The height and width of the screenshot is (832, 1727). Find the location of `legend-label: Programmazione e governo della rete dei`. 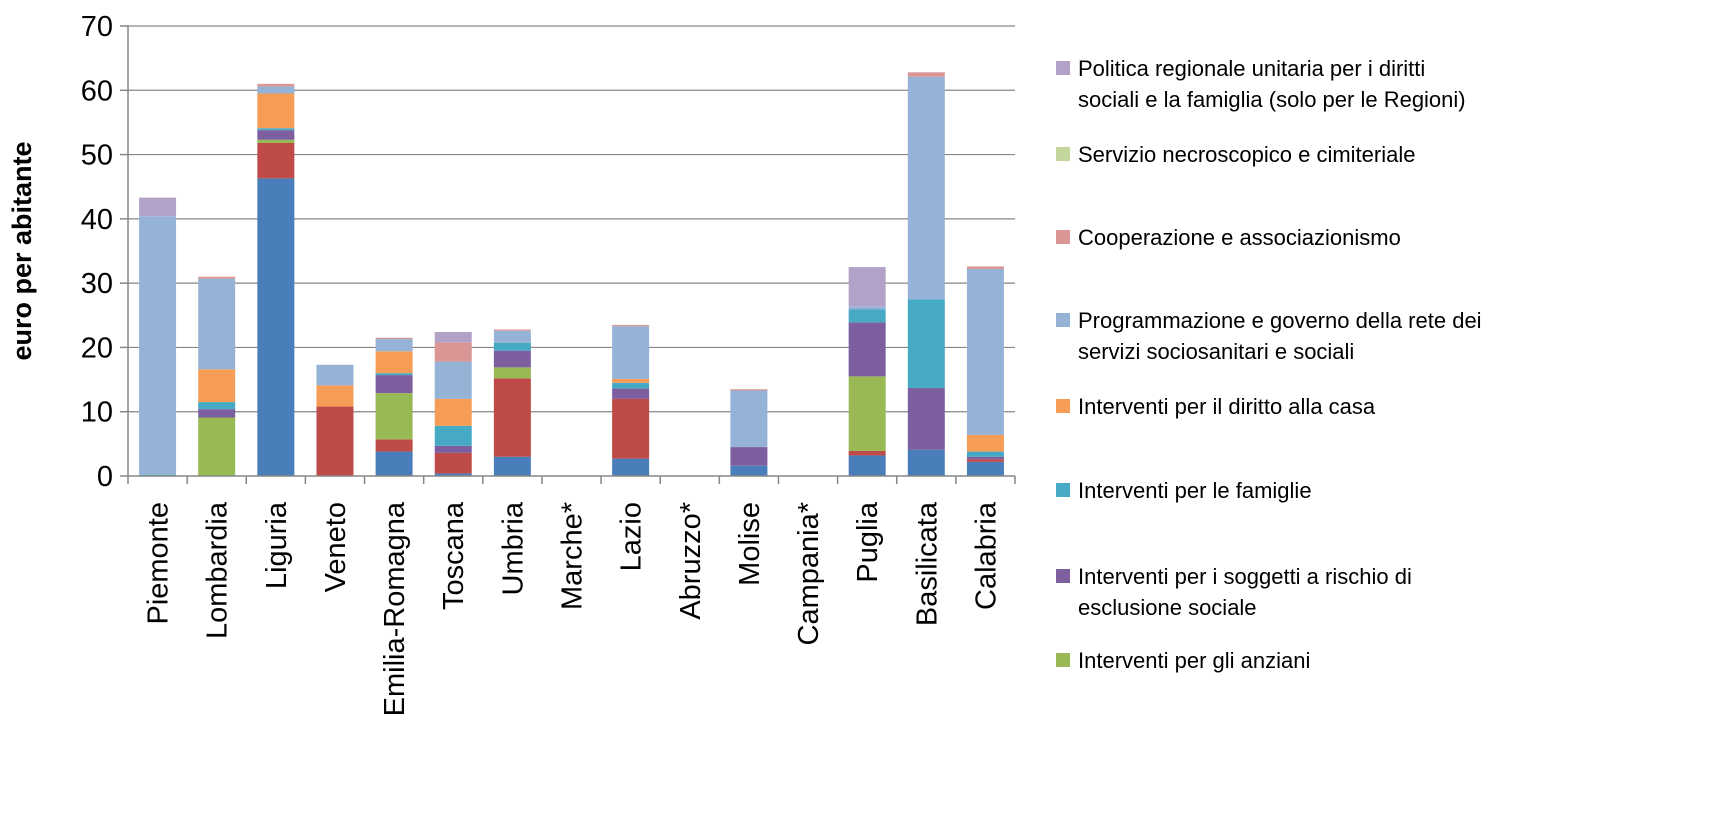

legend-label: Programmazione e governo della rete dei is located at coordinates (1280, 320).